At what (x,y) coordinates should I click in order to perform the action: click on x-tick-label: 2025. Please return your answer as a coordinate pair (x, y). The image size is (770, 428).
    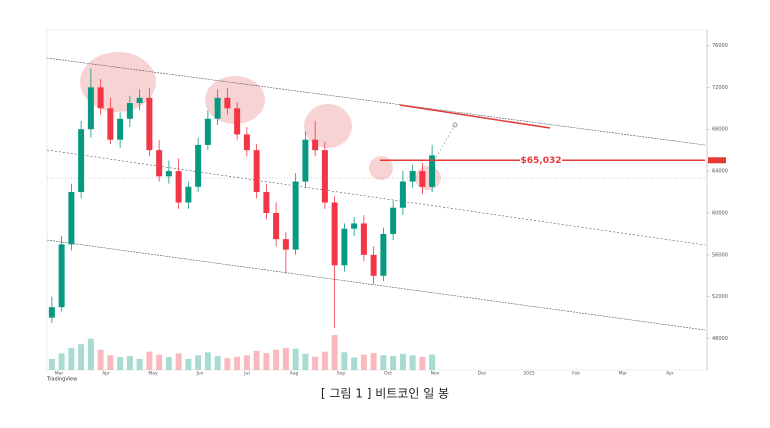
    Looking at the image, I should click on (529, 374).